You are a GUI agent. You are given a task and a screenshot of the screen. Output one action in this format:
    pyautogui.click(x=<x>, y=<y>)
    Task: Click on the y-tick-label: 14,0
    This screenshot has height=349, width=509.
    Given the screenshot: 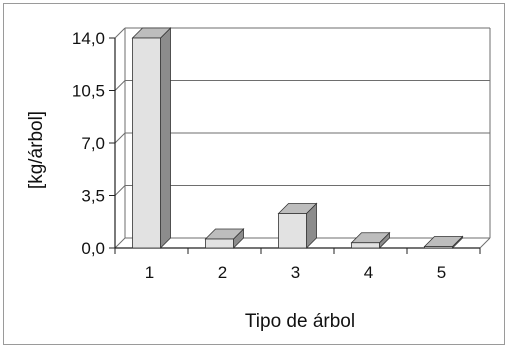 What is the action you would take?
    pyautogui.click(x=88, y=38)
    